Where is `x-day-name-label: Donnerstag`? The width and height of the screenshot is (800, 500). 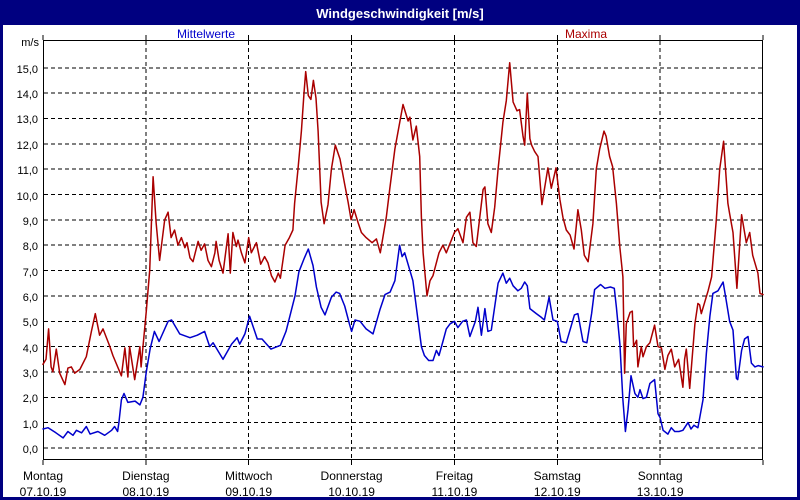 x-day-name-label: Donnerstag is located at coordinates (351, 476).